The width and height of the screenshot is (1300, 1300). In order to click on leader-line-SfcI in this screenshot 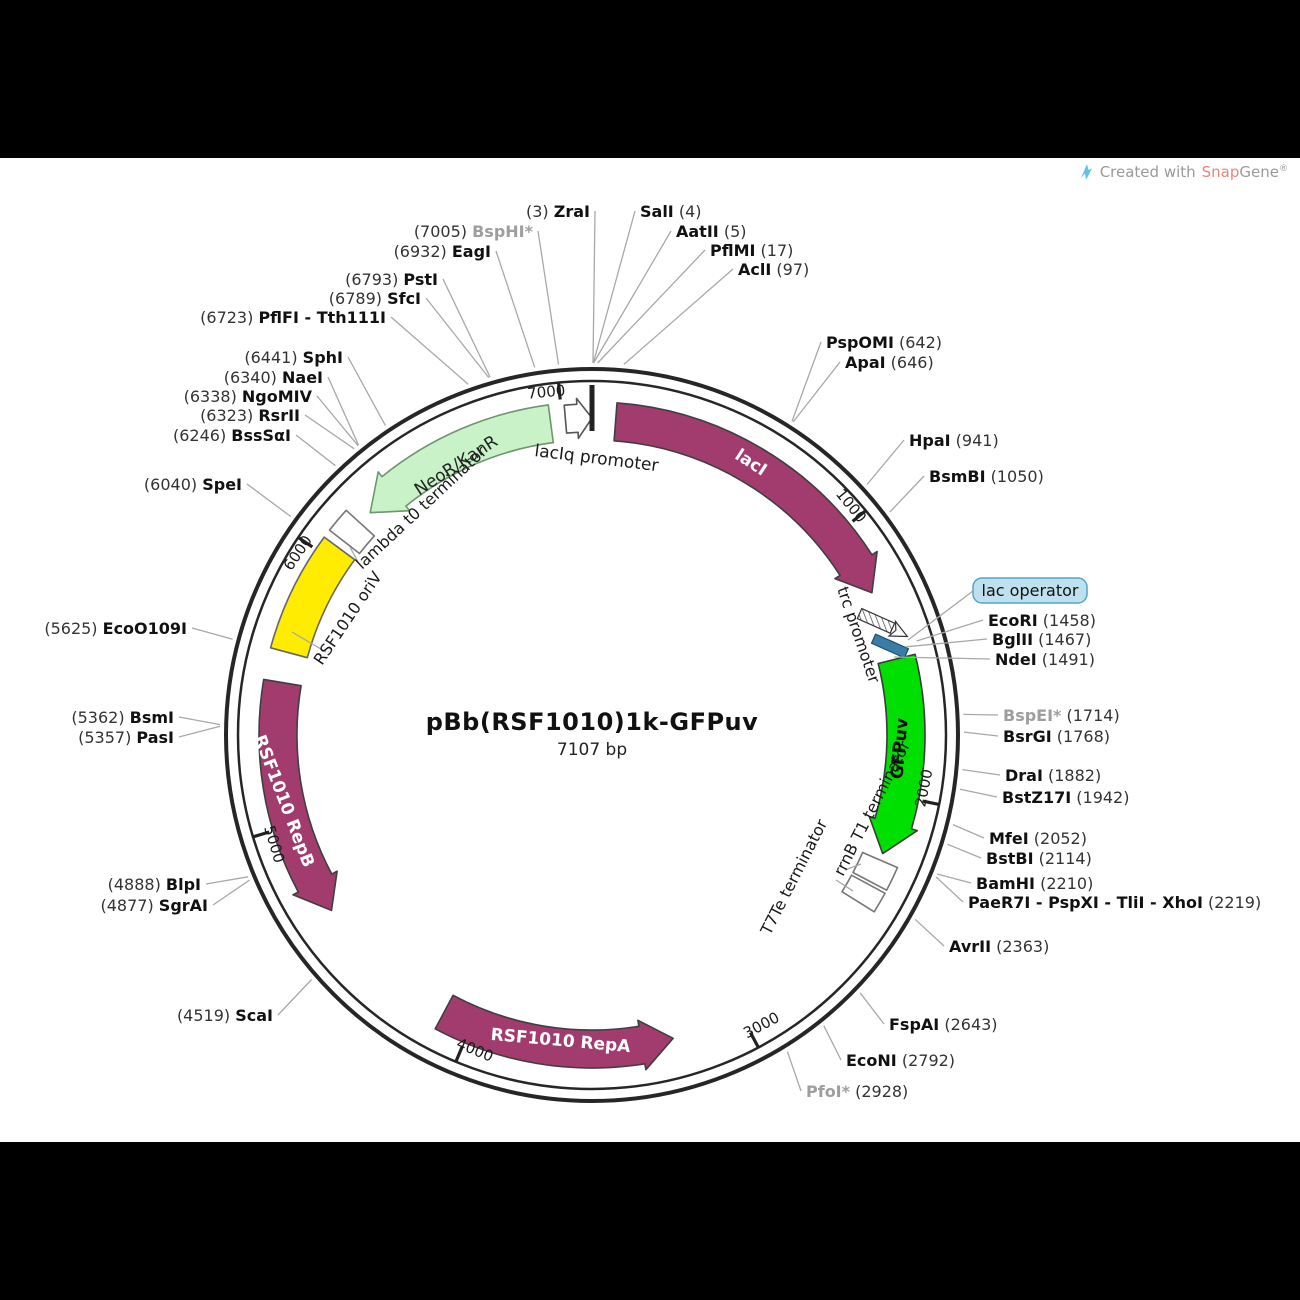, I will do `click(457, 338)`.